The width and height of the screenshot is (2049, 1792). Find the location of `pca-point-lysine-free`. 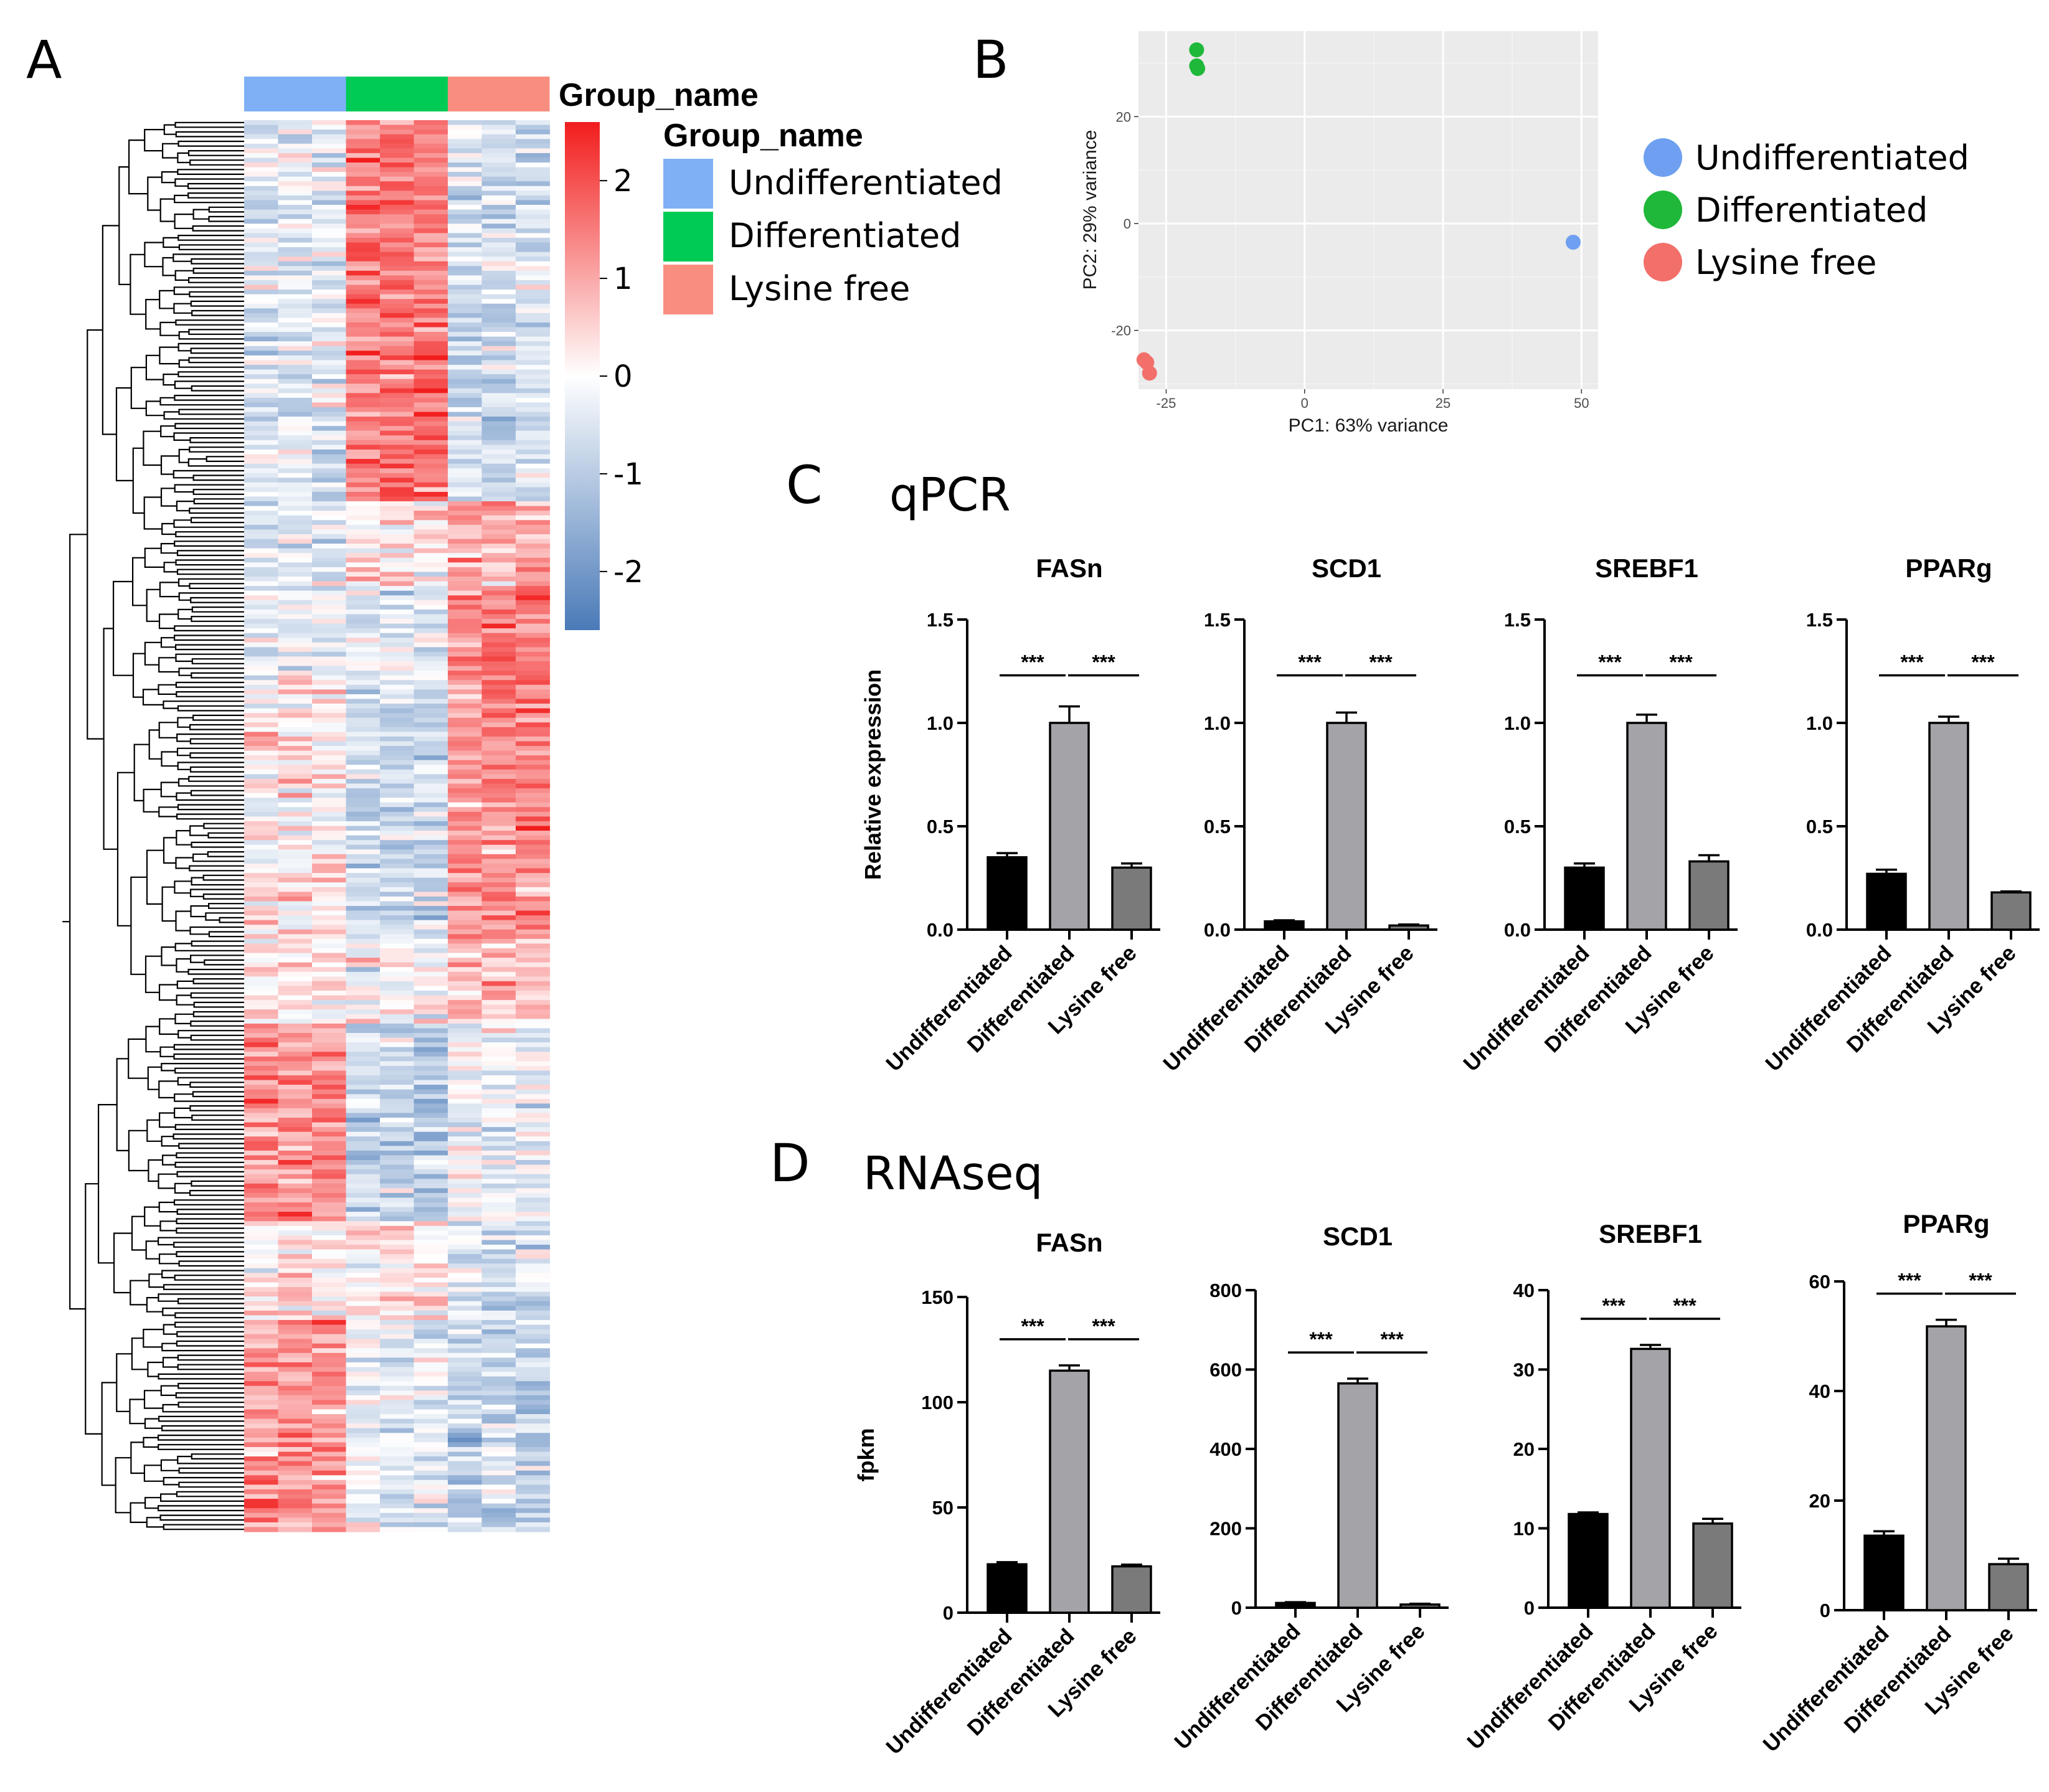

pca-point-lysine-free is located at coordinates (1150, 373).